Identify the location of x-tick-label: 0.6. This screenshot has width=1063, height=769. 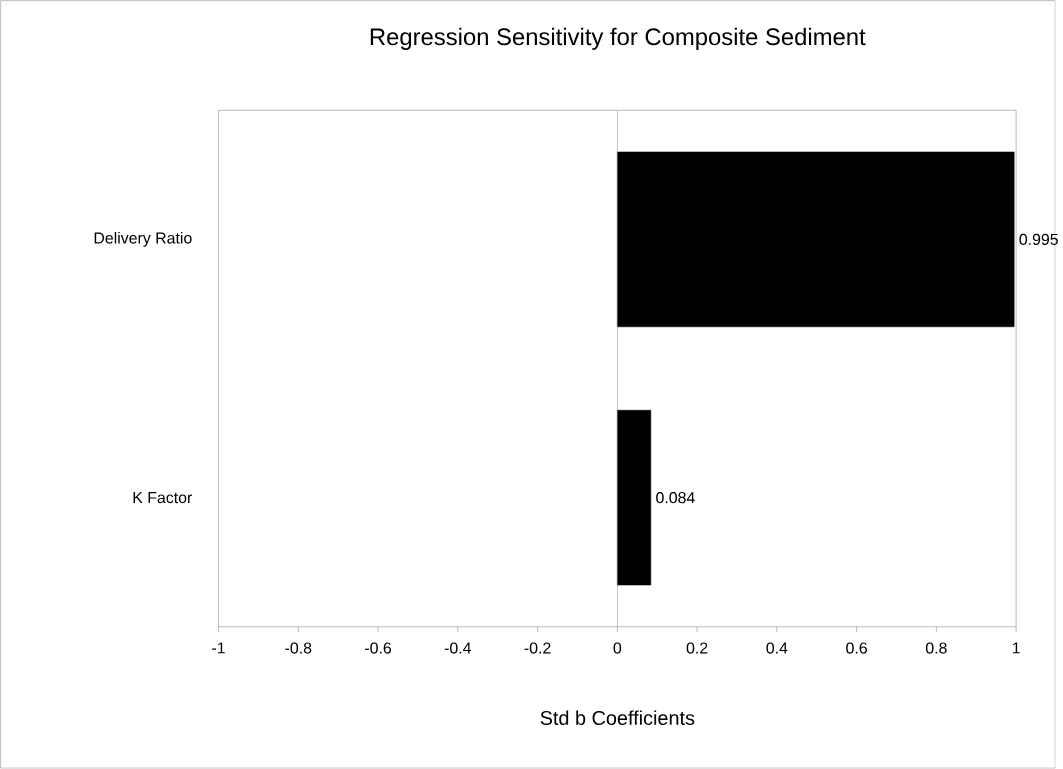
(856, 648).